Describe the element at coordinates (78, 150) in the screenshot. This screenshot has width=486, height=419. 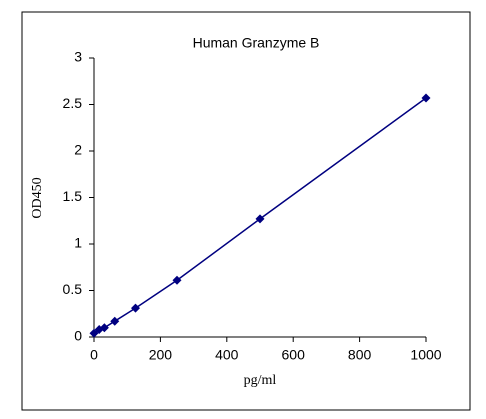
I see `y-tick-label: 2` at that location.